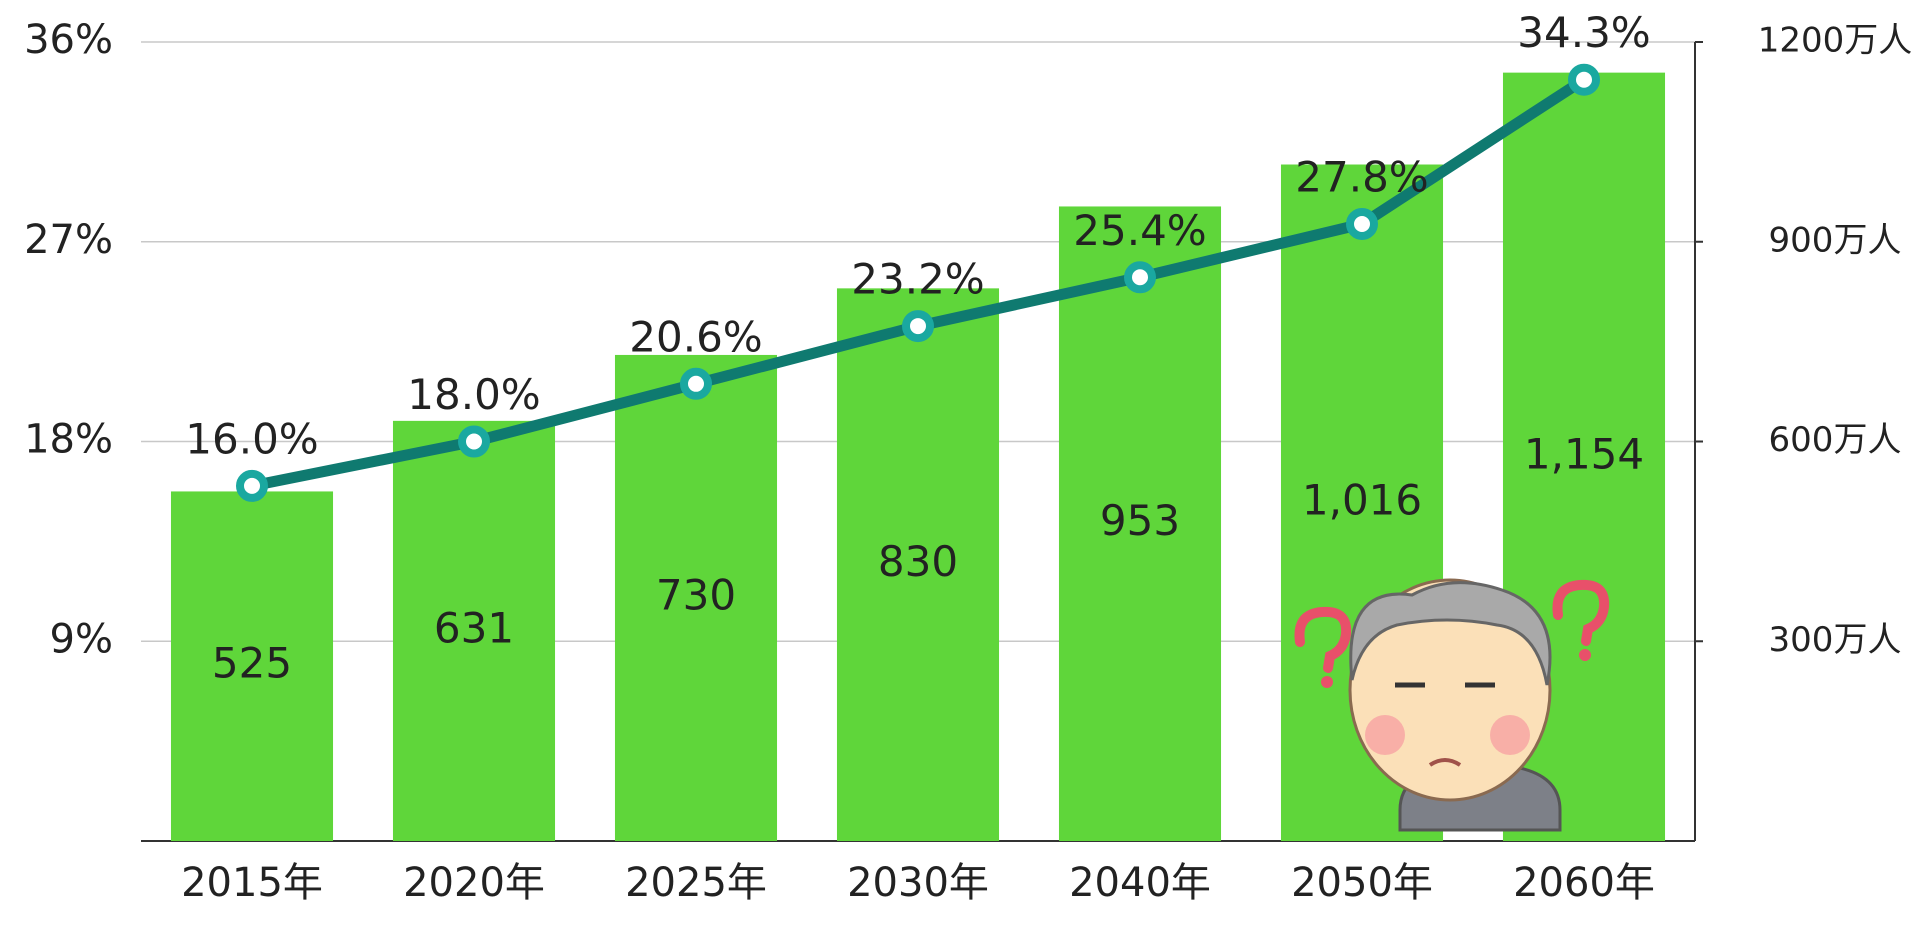  I want to click on x-tick-label: 2040年, so click(1140, 883).